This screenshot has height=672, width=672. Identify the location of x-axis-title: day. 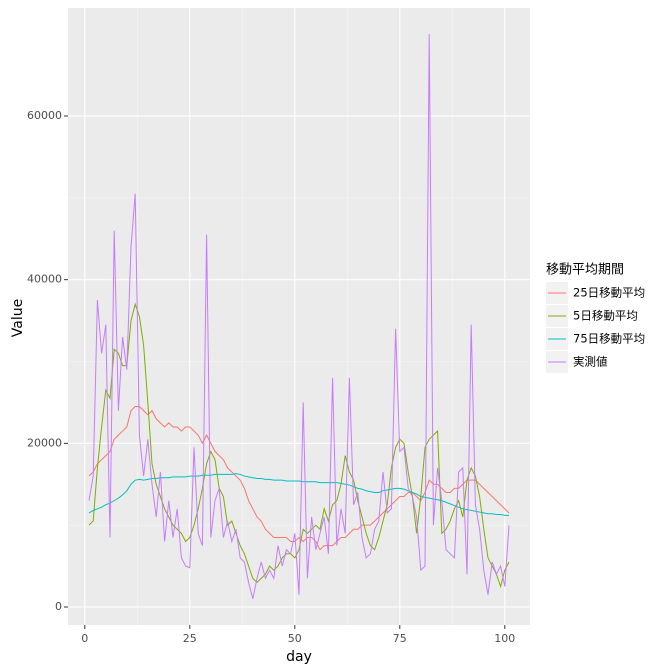
(299, 657).